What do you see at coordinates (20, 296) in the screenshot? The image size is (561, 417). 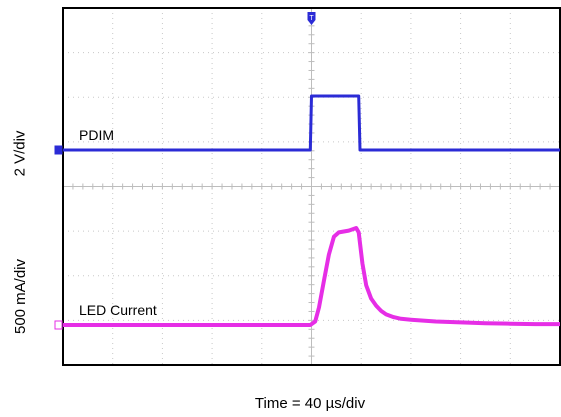 I see `y-axis-label-current: 500 mA/div` at bounding box center [20, 296].